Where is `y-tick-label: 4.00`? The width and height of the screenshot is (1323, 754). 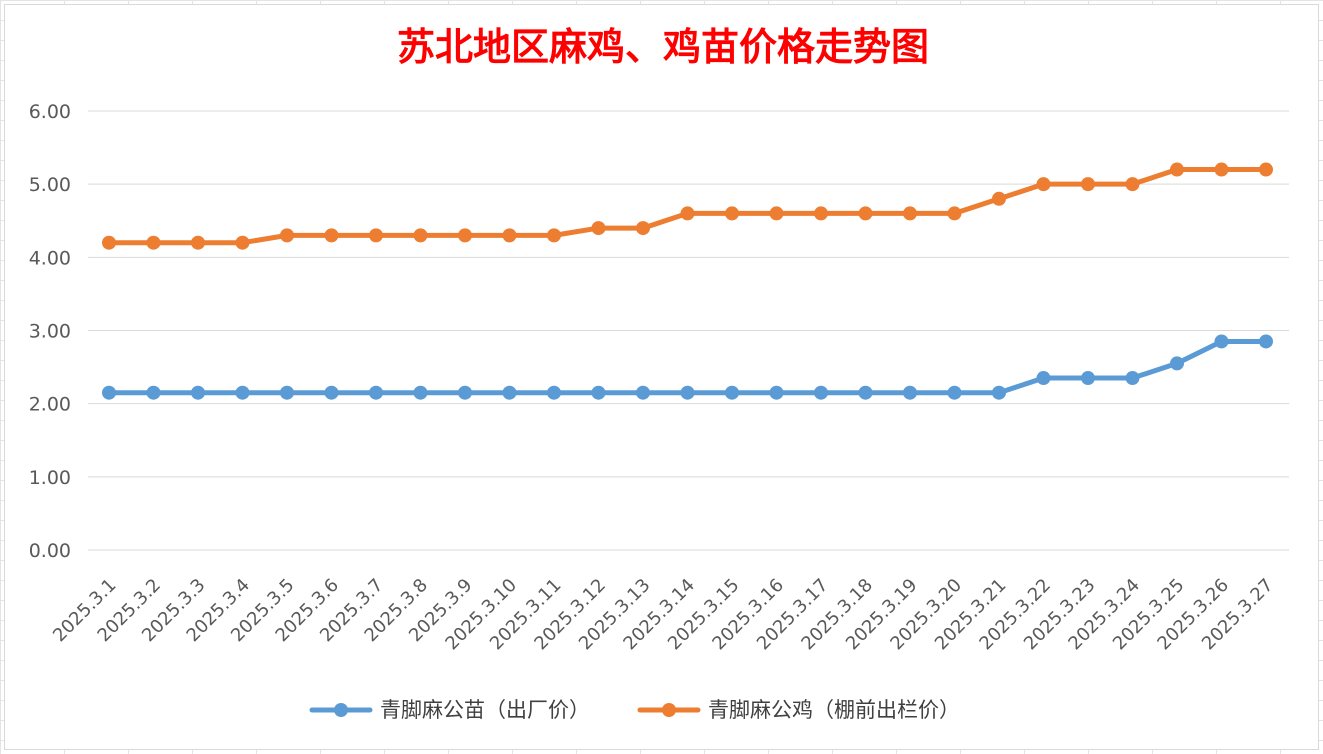
y-tick-label: 4.00 is located at coordinates (50, 258).